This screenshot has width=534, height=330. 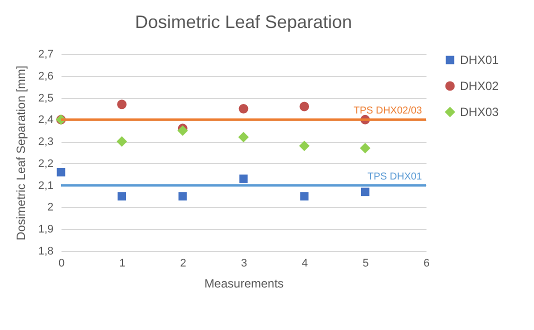 I want to click on chart-title: Dosimetric Leaf Separation, so click(x=243, y=22).